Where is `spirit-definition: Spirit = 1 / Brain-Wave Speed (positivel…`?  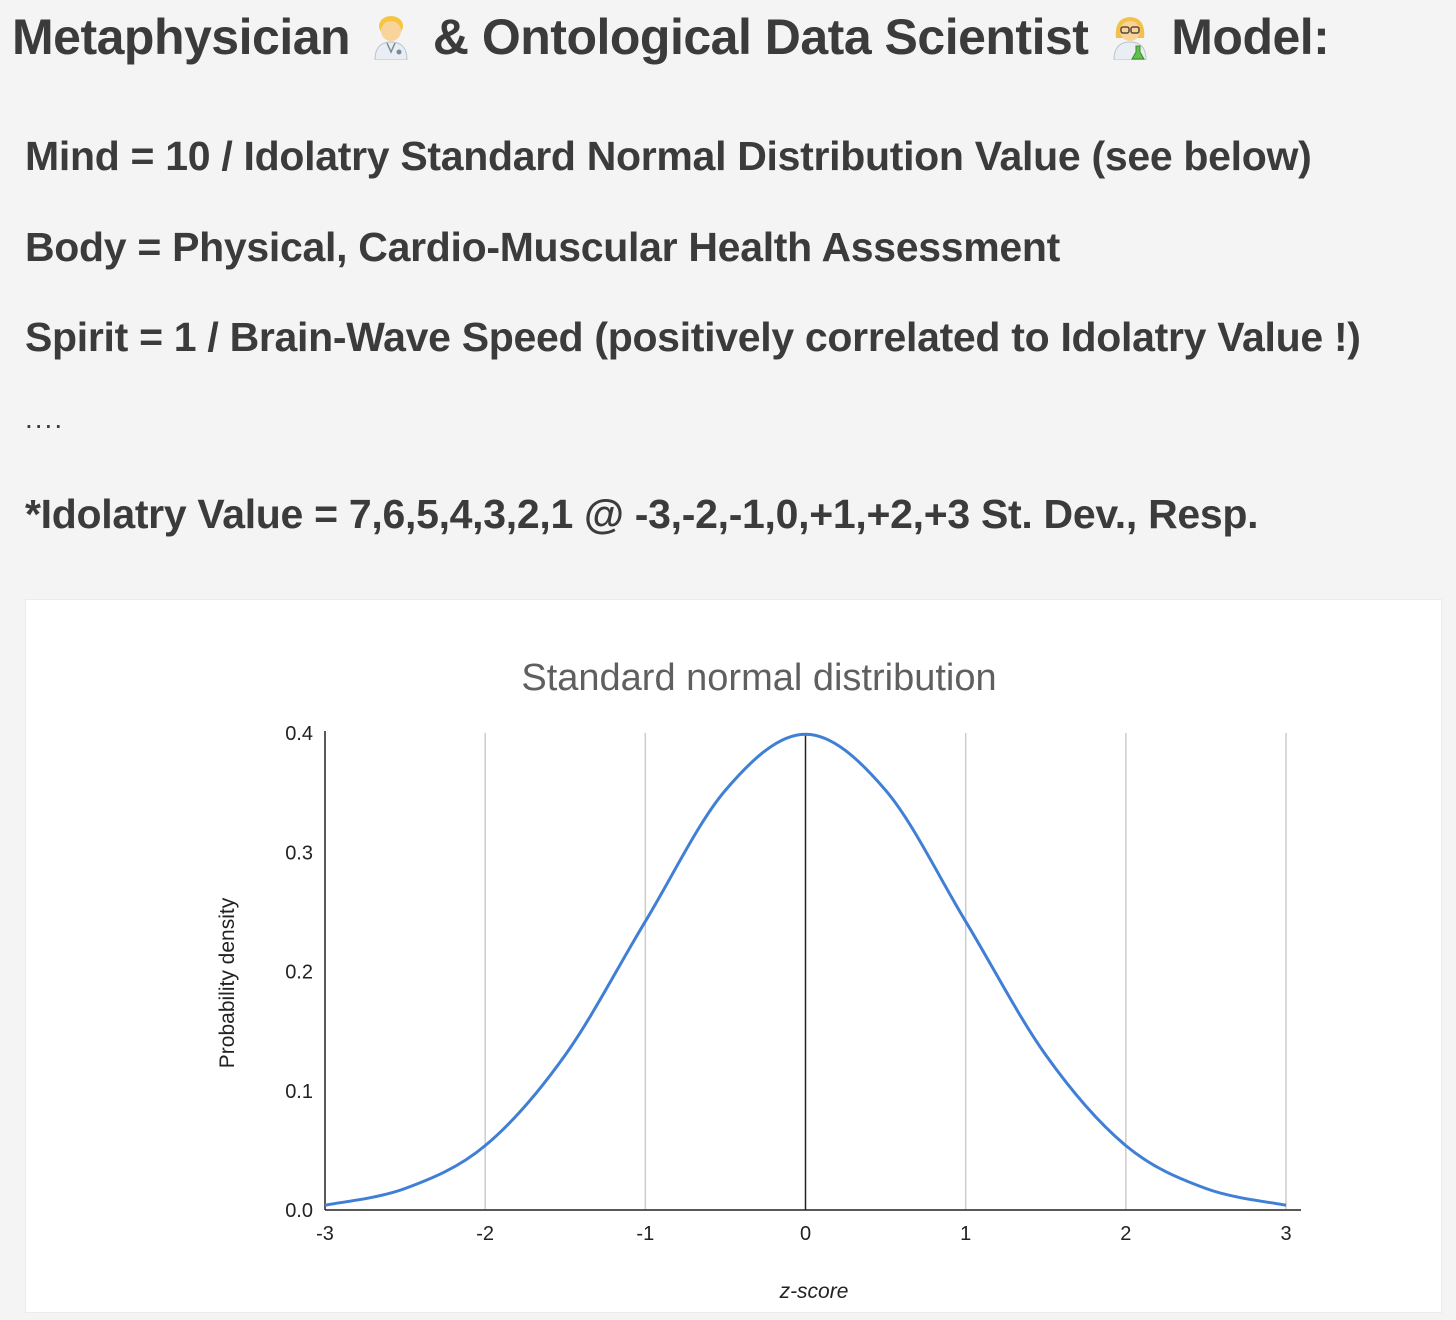
spirit-definition: Spirit = 1 / Brain-Wave Speed (positivel… is located at coordinates (693, 337).